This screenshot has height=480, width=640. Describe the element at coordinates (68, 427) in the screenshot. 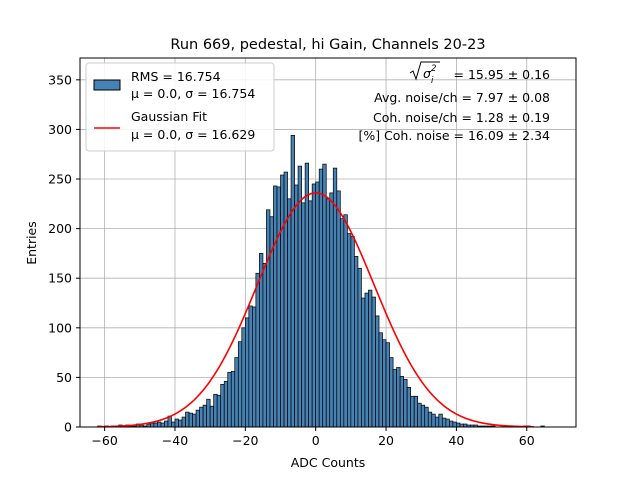

I see `y-tick-label: 0` at that location.